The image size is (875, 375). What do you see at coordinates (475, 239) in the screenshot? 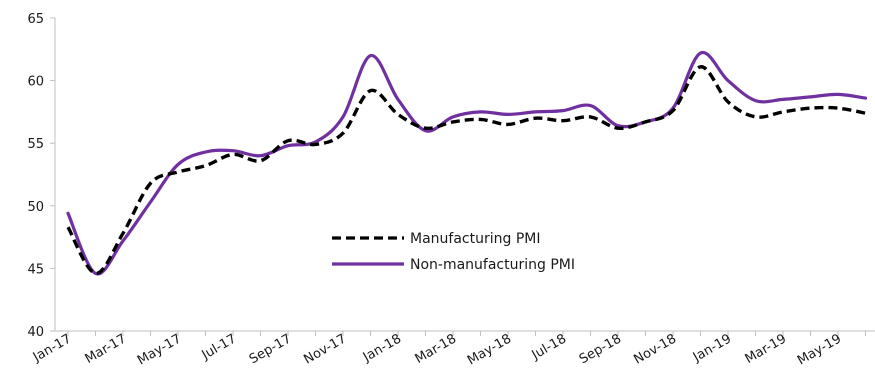
I see `legend-label-manufacturing: Manufacturing PMI` at bounding box center [475, 239].